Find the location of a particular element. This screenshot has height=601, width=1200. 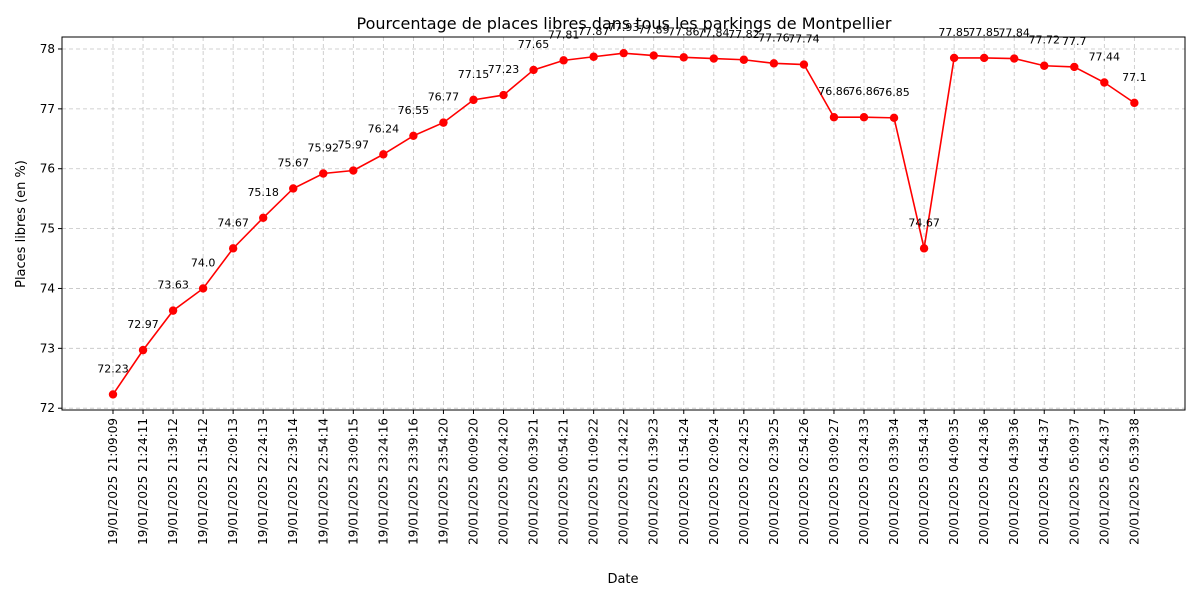

x-tick-label: 20/01/2025 00:09:20 is located at coordinates (473, 481).